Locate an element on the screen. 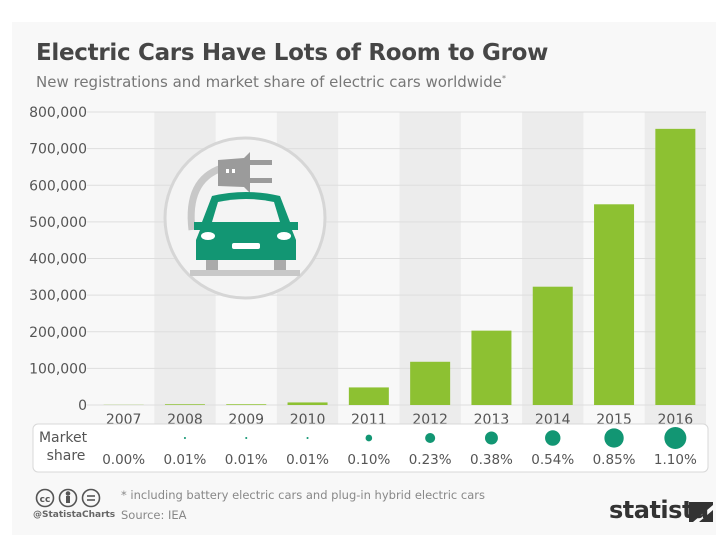 Image resolution: width=716 pixels, height=535 pixels. cc-icon: cc is located at coordinates (45, 498).